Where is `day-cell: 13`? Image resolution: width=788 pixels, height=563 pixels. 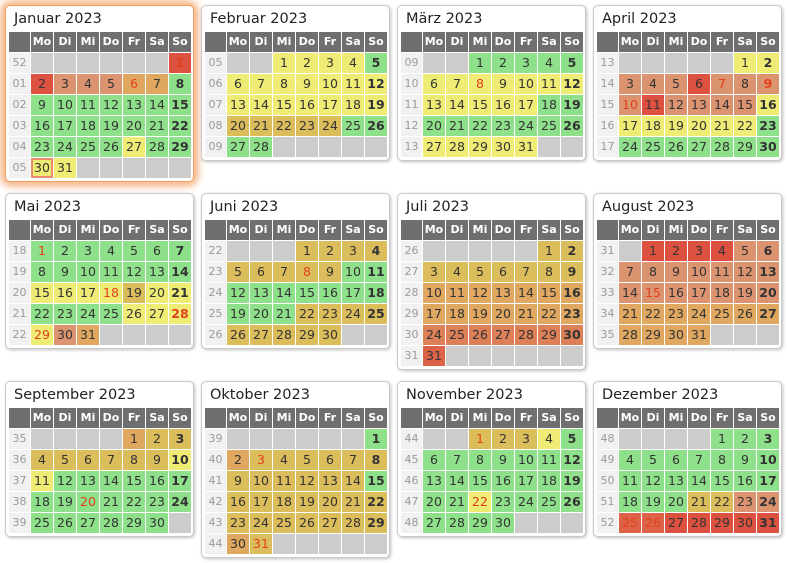
day-cell: 13 is located at coordinates (503, 293).